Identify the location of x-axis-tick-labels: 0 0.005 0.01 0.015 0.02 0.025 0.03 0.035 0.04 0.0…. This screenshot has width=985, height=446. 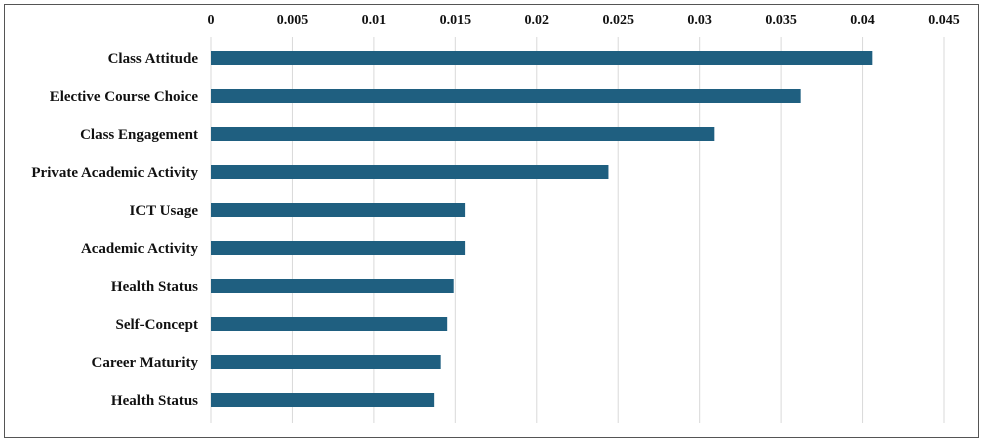
(584, 20).